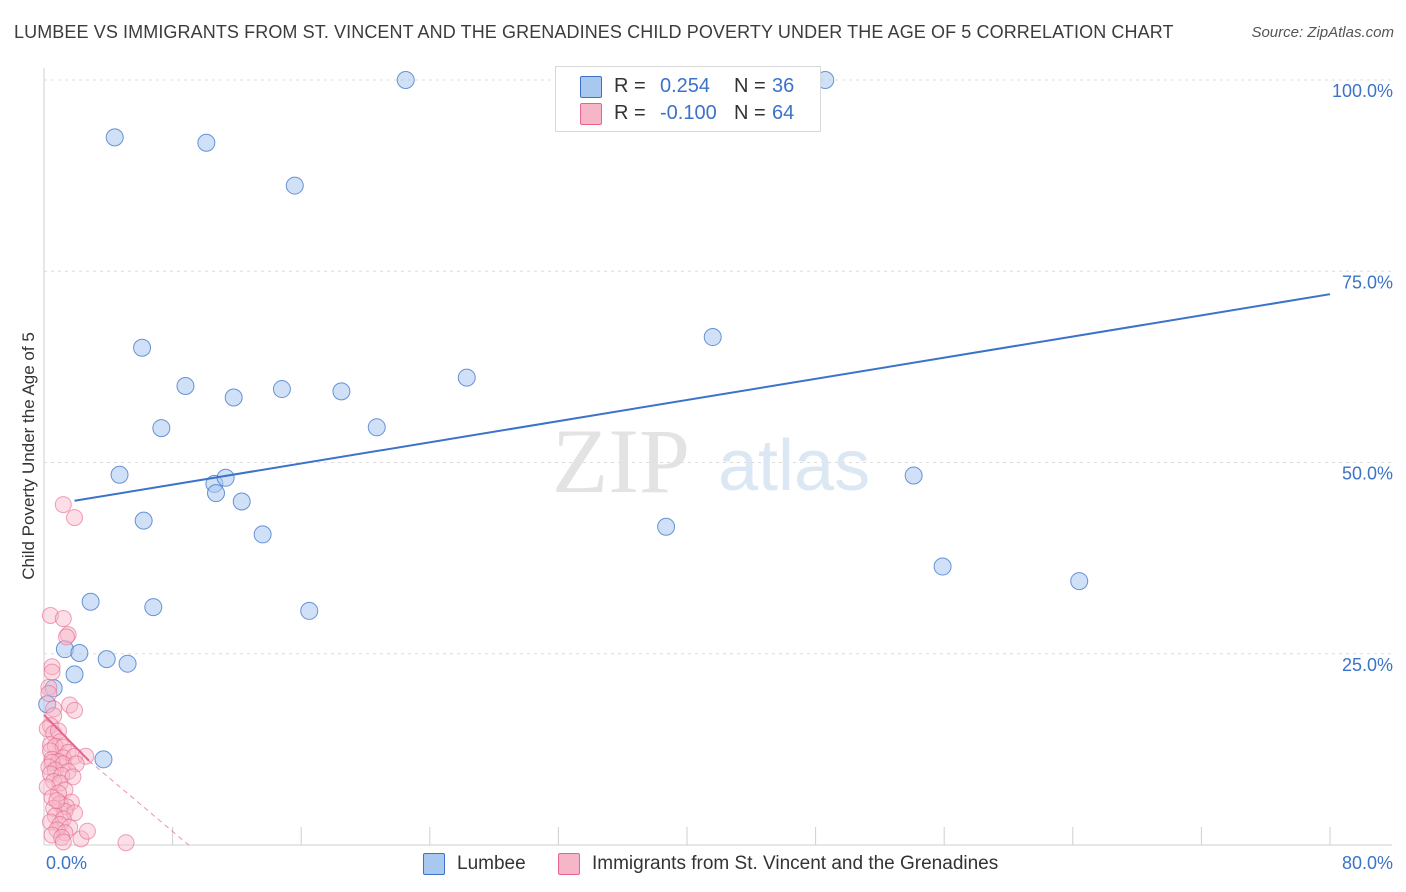 Image resolution: width=1406 pixels, height=892 pixels. Describe the element at coordinates (138, 803) in the screenshot. I see `immigrants-trend-extension` at that location.